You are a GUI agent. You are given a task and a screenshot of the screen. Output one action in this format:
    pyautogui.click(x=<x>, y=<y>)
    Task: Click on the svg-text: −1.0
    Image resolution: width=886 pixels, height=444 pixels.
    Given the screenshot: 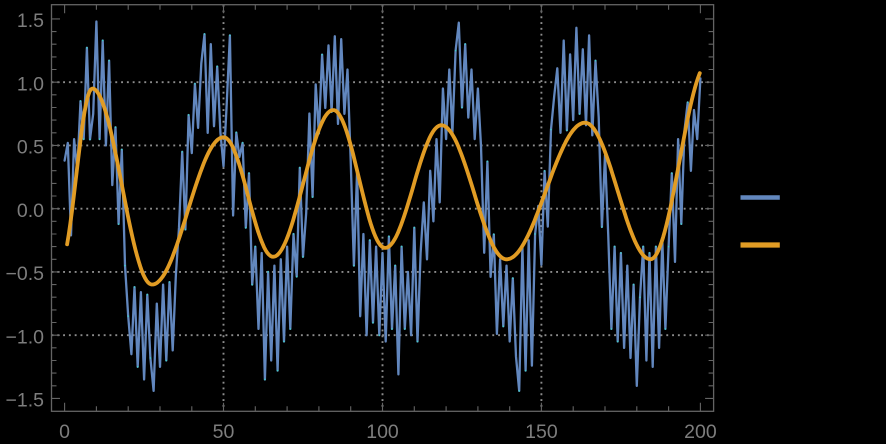 What is the action you would take?
    pyautogui.click(x=25, y=337)
    